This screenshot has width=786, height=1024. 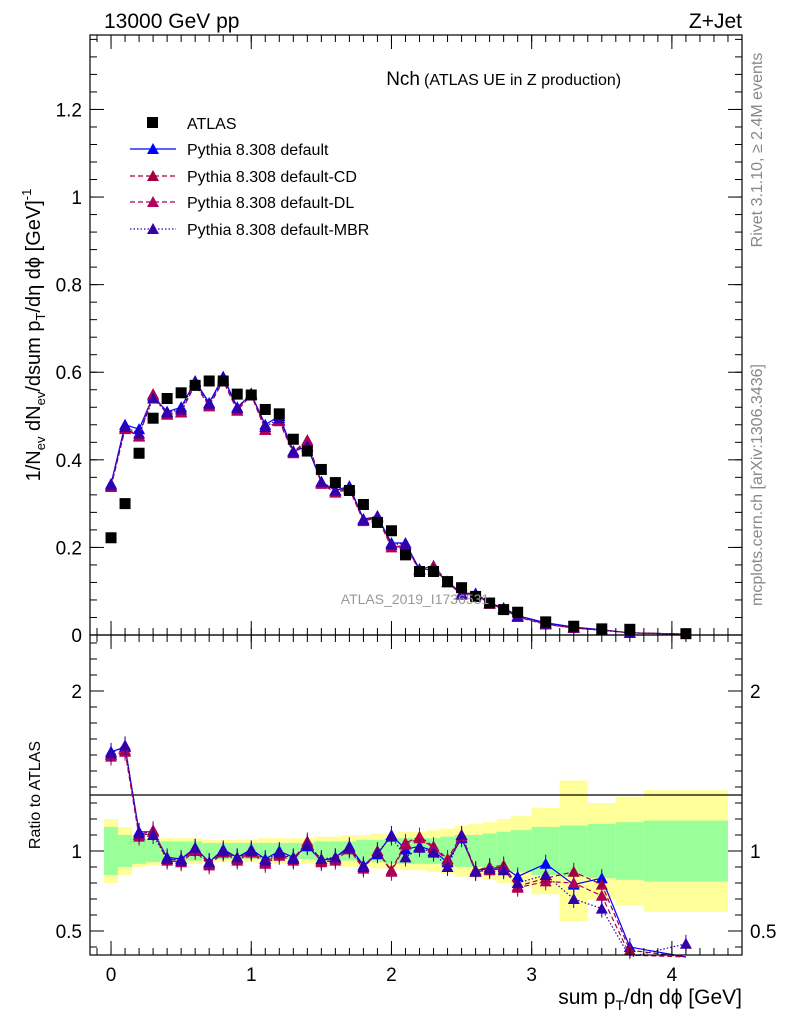 I want to click on main-y-tick-label: 0.2, so click(x=69, y=548).